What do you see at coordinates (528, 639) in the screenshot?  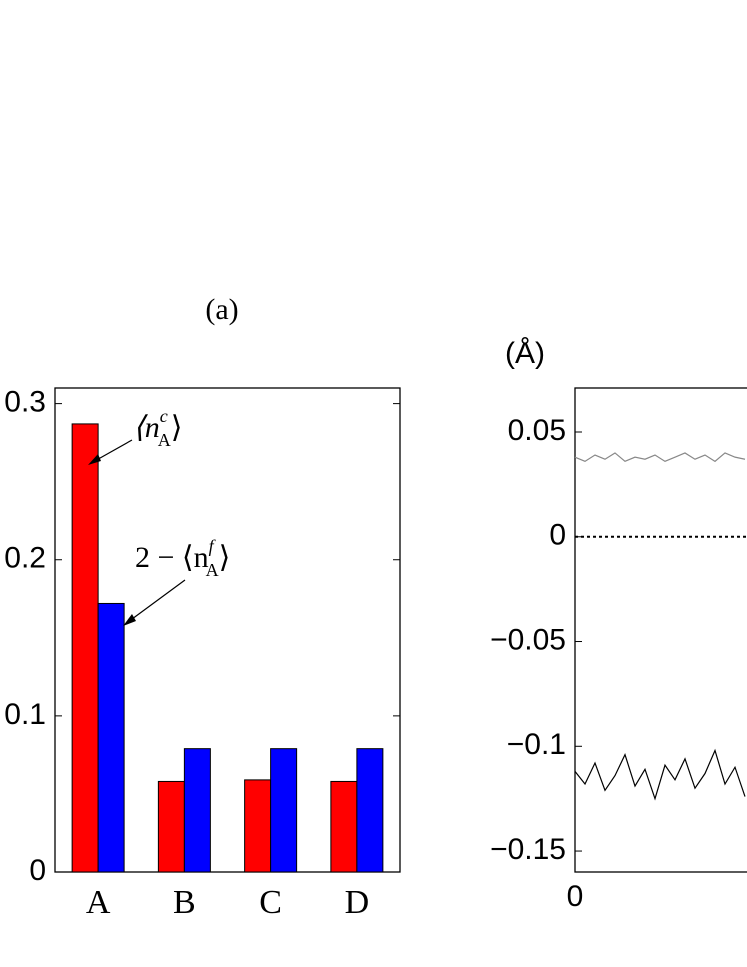 I see `y-tick-label: −0.05` at bounding box center [528, 639].